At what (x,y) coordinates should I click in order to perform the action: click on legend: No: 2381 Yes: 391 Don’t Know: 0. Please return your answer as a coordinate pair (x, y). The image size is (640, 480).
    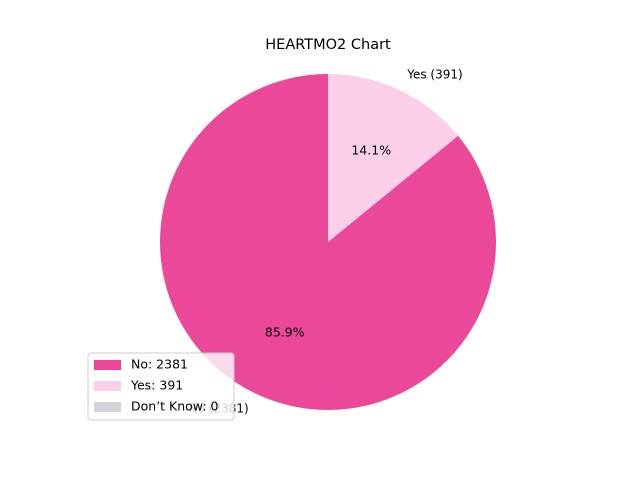
    Looking at the image, I should click on (161, 386).